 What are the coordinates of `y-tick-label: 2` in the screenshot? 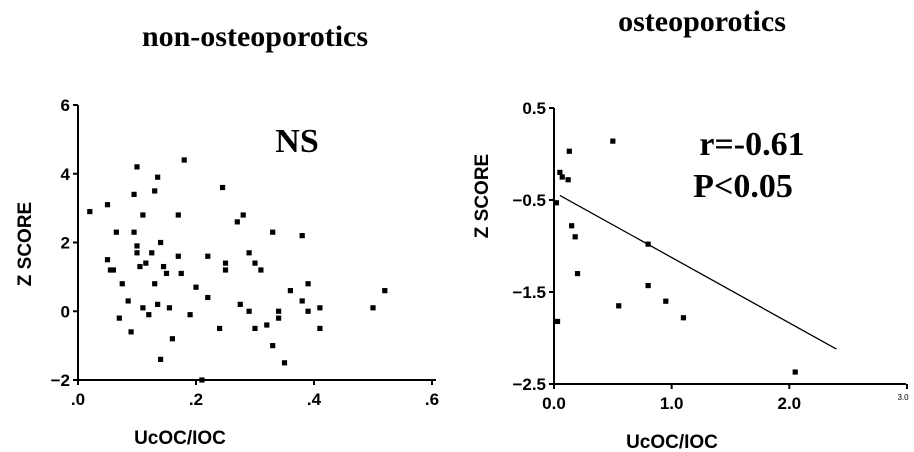 It's located at (65, 243).